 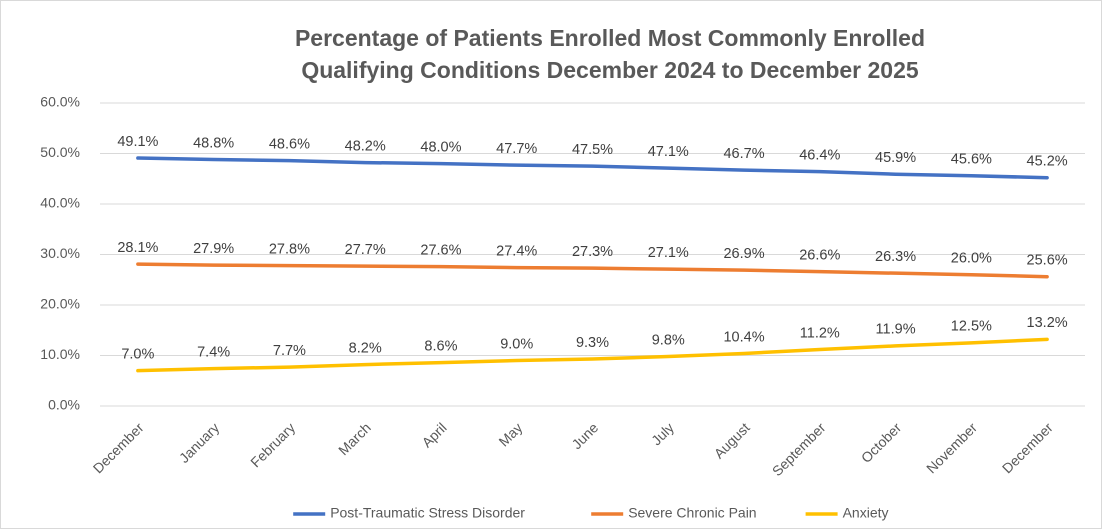 I want to click on data-label: 47.7%, so click(x=516, y=149).